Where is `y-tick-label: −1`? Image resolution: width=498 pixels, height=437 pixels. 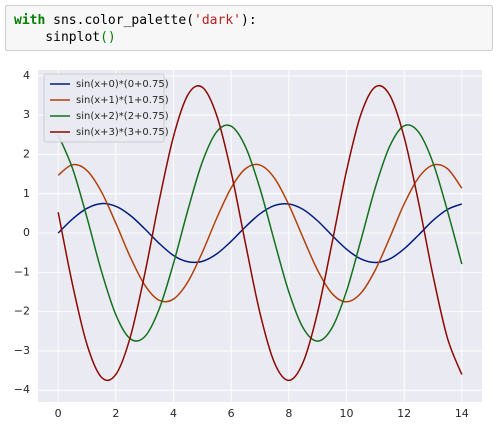 y-tick-label: −1 is located at coordinates (22, 271).